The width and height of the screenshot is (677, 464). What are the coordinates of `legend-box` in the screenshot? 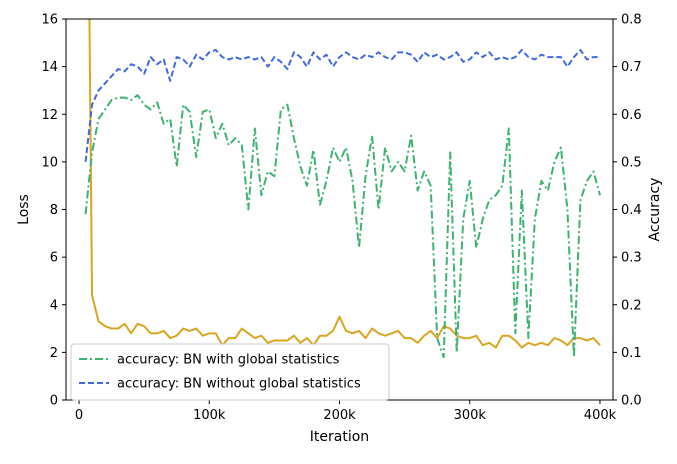 It's located at (230, 372).